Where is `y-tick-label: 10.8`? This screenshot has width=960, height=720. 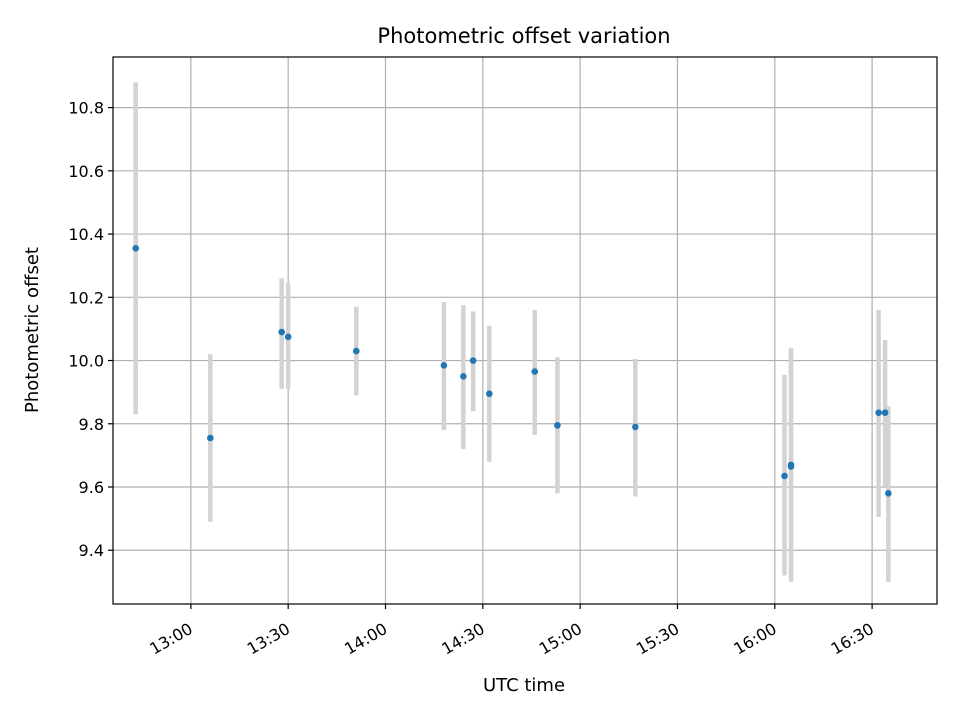
y-tick-label: 10.8 is located at coordinates (86, 108).